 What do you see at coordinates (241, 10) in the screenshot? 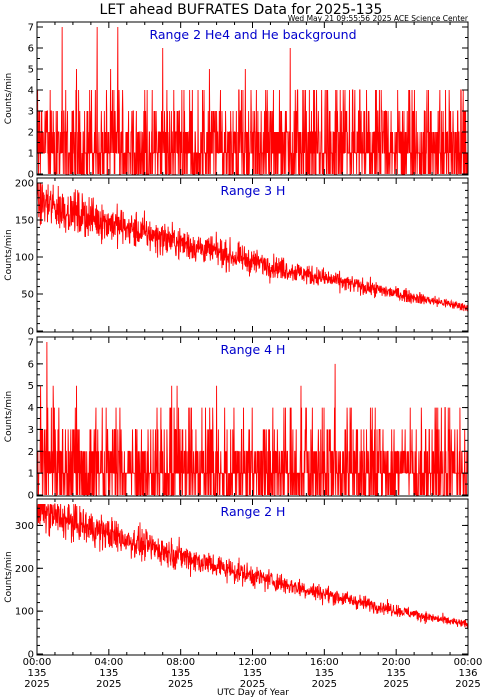
I see `chart-title: LET ahead BUFRATES Data for 2025-135` at bounding box center [241, 10].